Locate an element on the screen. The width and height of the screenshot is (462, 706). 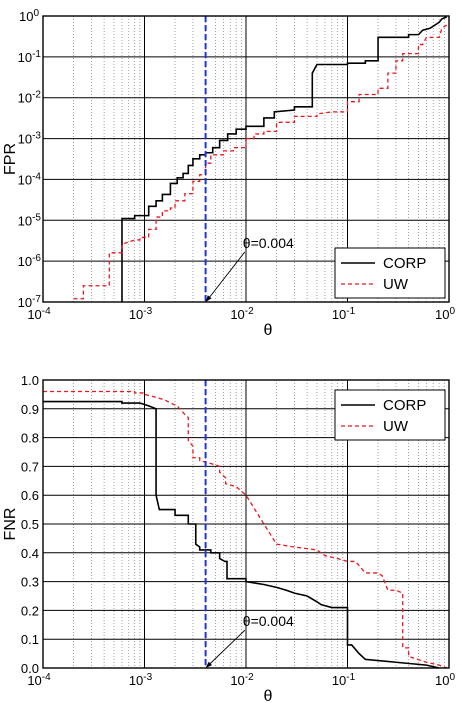
fpr-y-tick-label: 10⁻⁷ is located at coordinates (30, 302).